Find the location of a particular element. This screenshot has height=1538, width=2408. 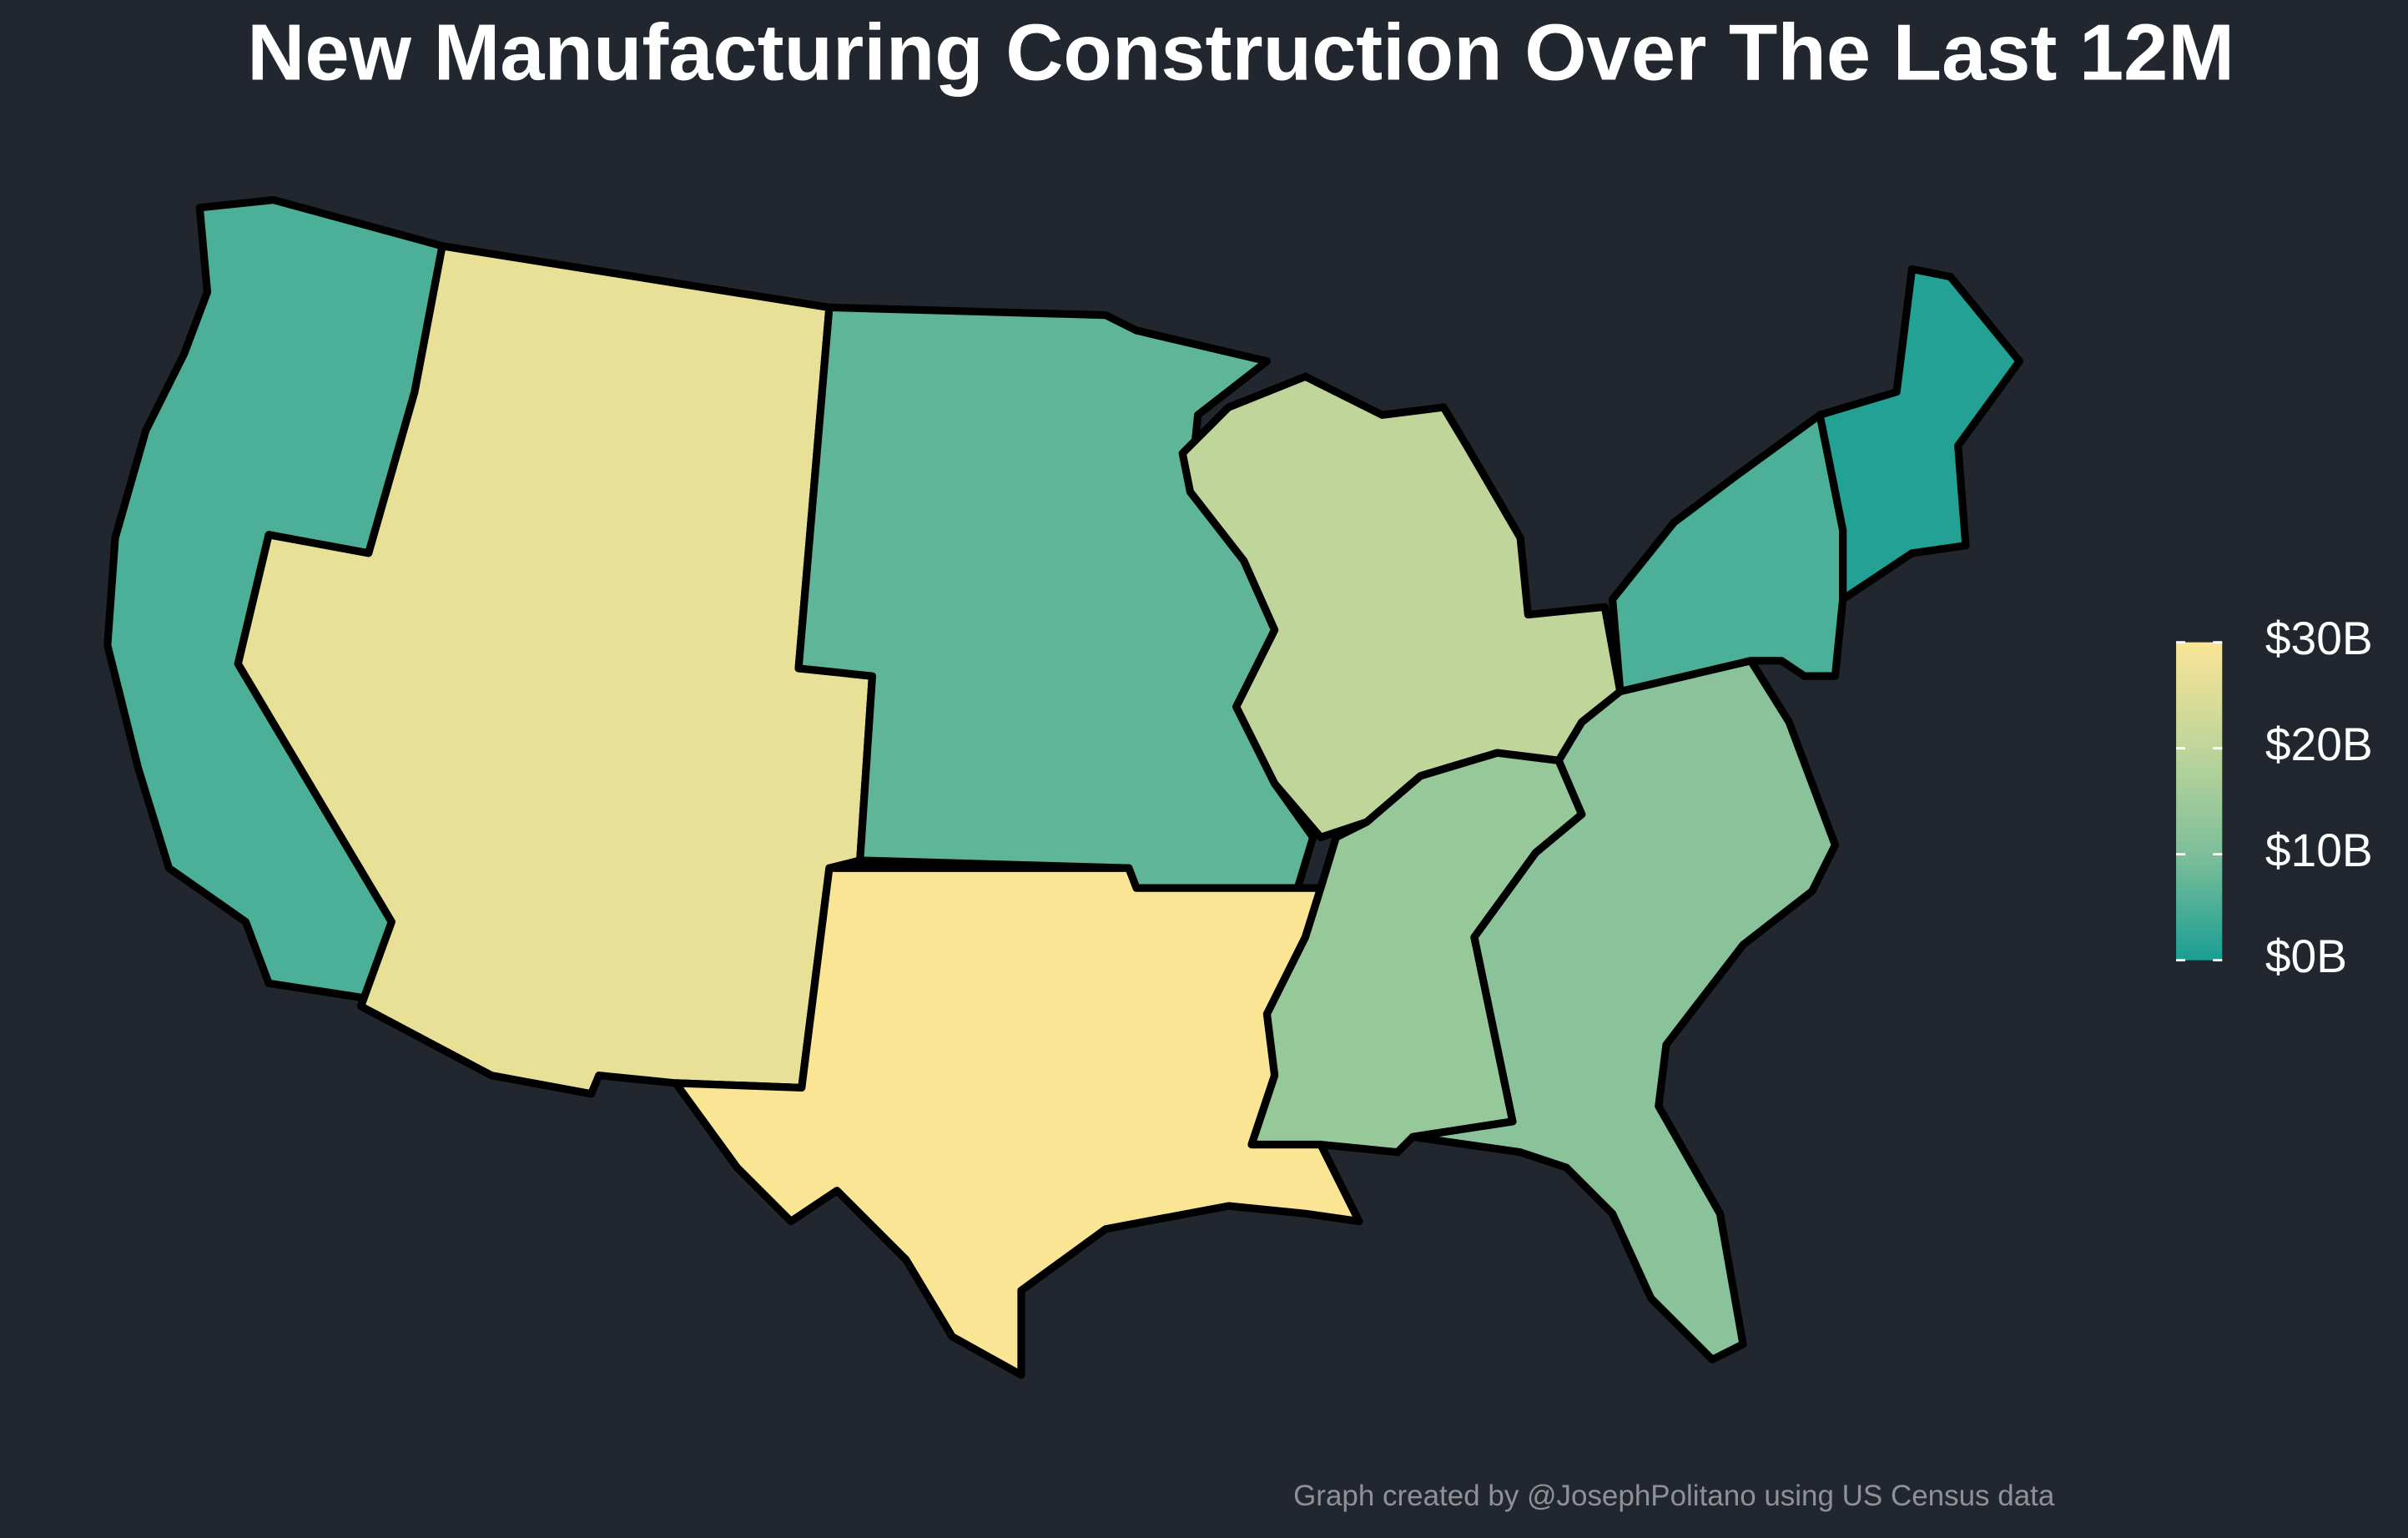

legend-label: $0B is located at coordinates (2306, 956).